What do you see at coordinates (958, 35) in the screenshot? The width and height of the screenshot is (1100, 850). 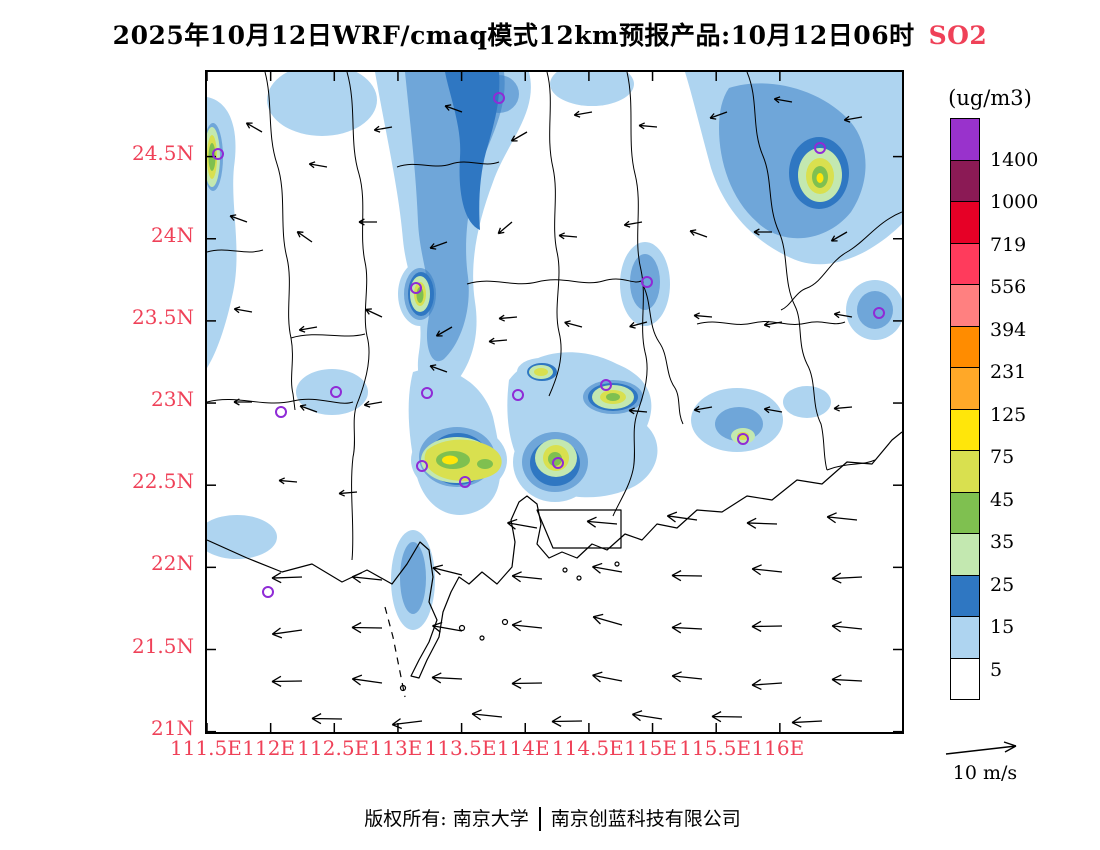 I see `species-label: SO2` at bounding box center [958, 35].